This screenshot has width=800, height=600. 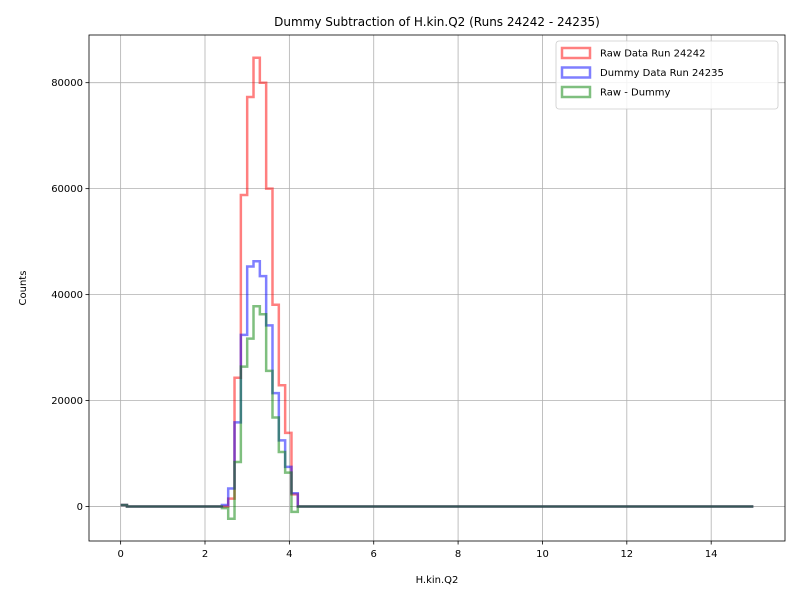 I want to click on legend-label: Dummy Data Run 24235, so click(x=662, y=73).